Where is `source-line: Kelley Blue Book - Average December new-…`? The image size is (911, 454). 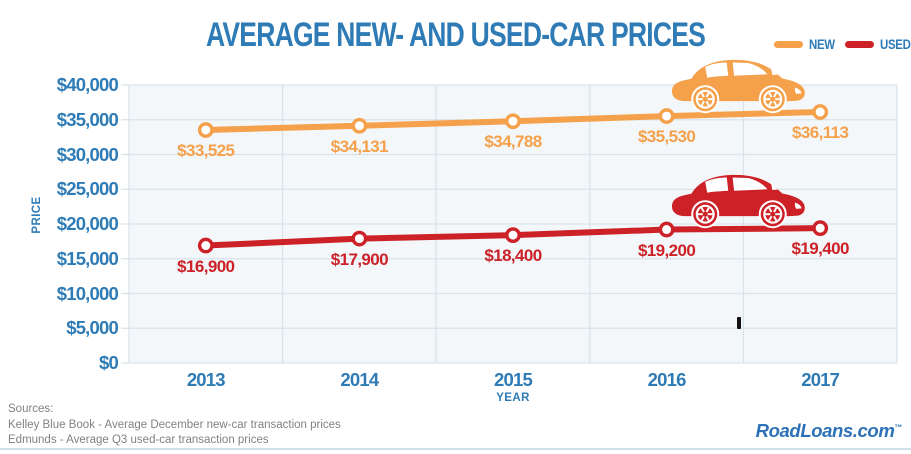 source-line: Kelley Blue Book - Average December new-… is located at coordinates (174, 424).